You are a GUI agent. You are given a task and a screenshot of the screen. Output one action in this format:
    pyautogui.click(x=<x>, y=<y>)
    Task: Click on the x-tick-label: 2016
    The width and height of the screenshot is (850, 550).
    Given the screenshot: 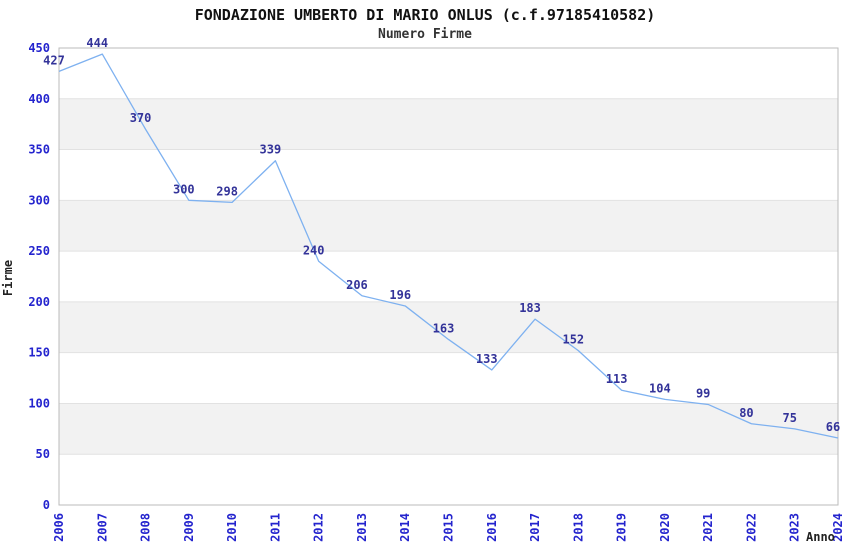 What is the action you would take?
    pyautogui.click(x=492, y=527)
    